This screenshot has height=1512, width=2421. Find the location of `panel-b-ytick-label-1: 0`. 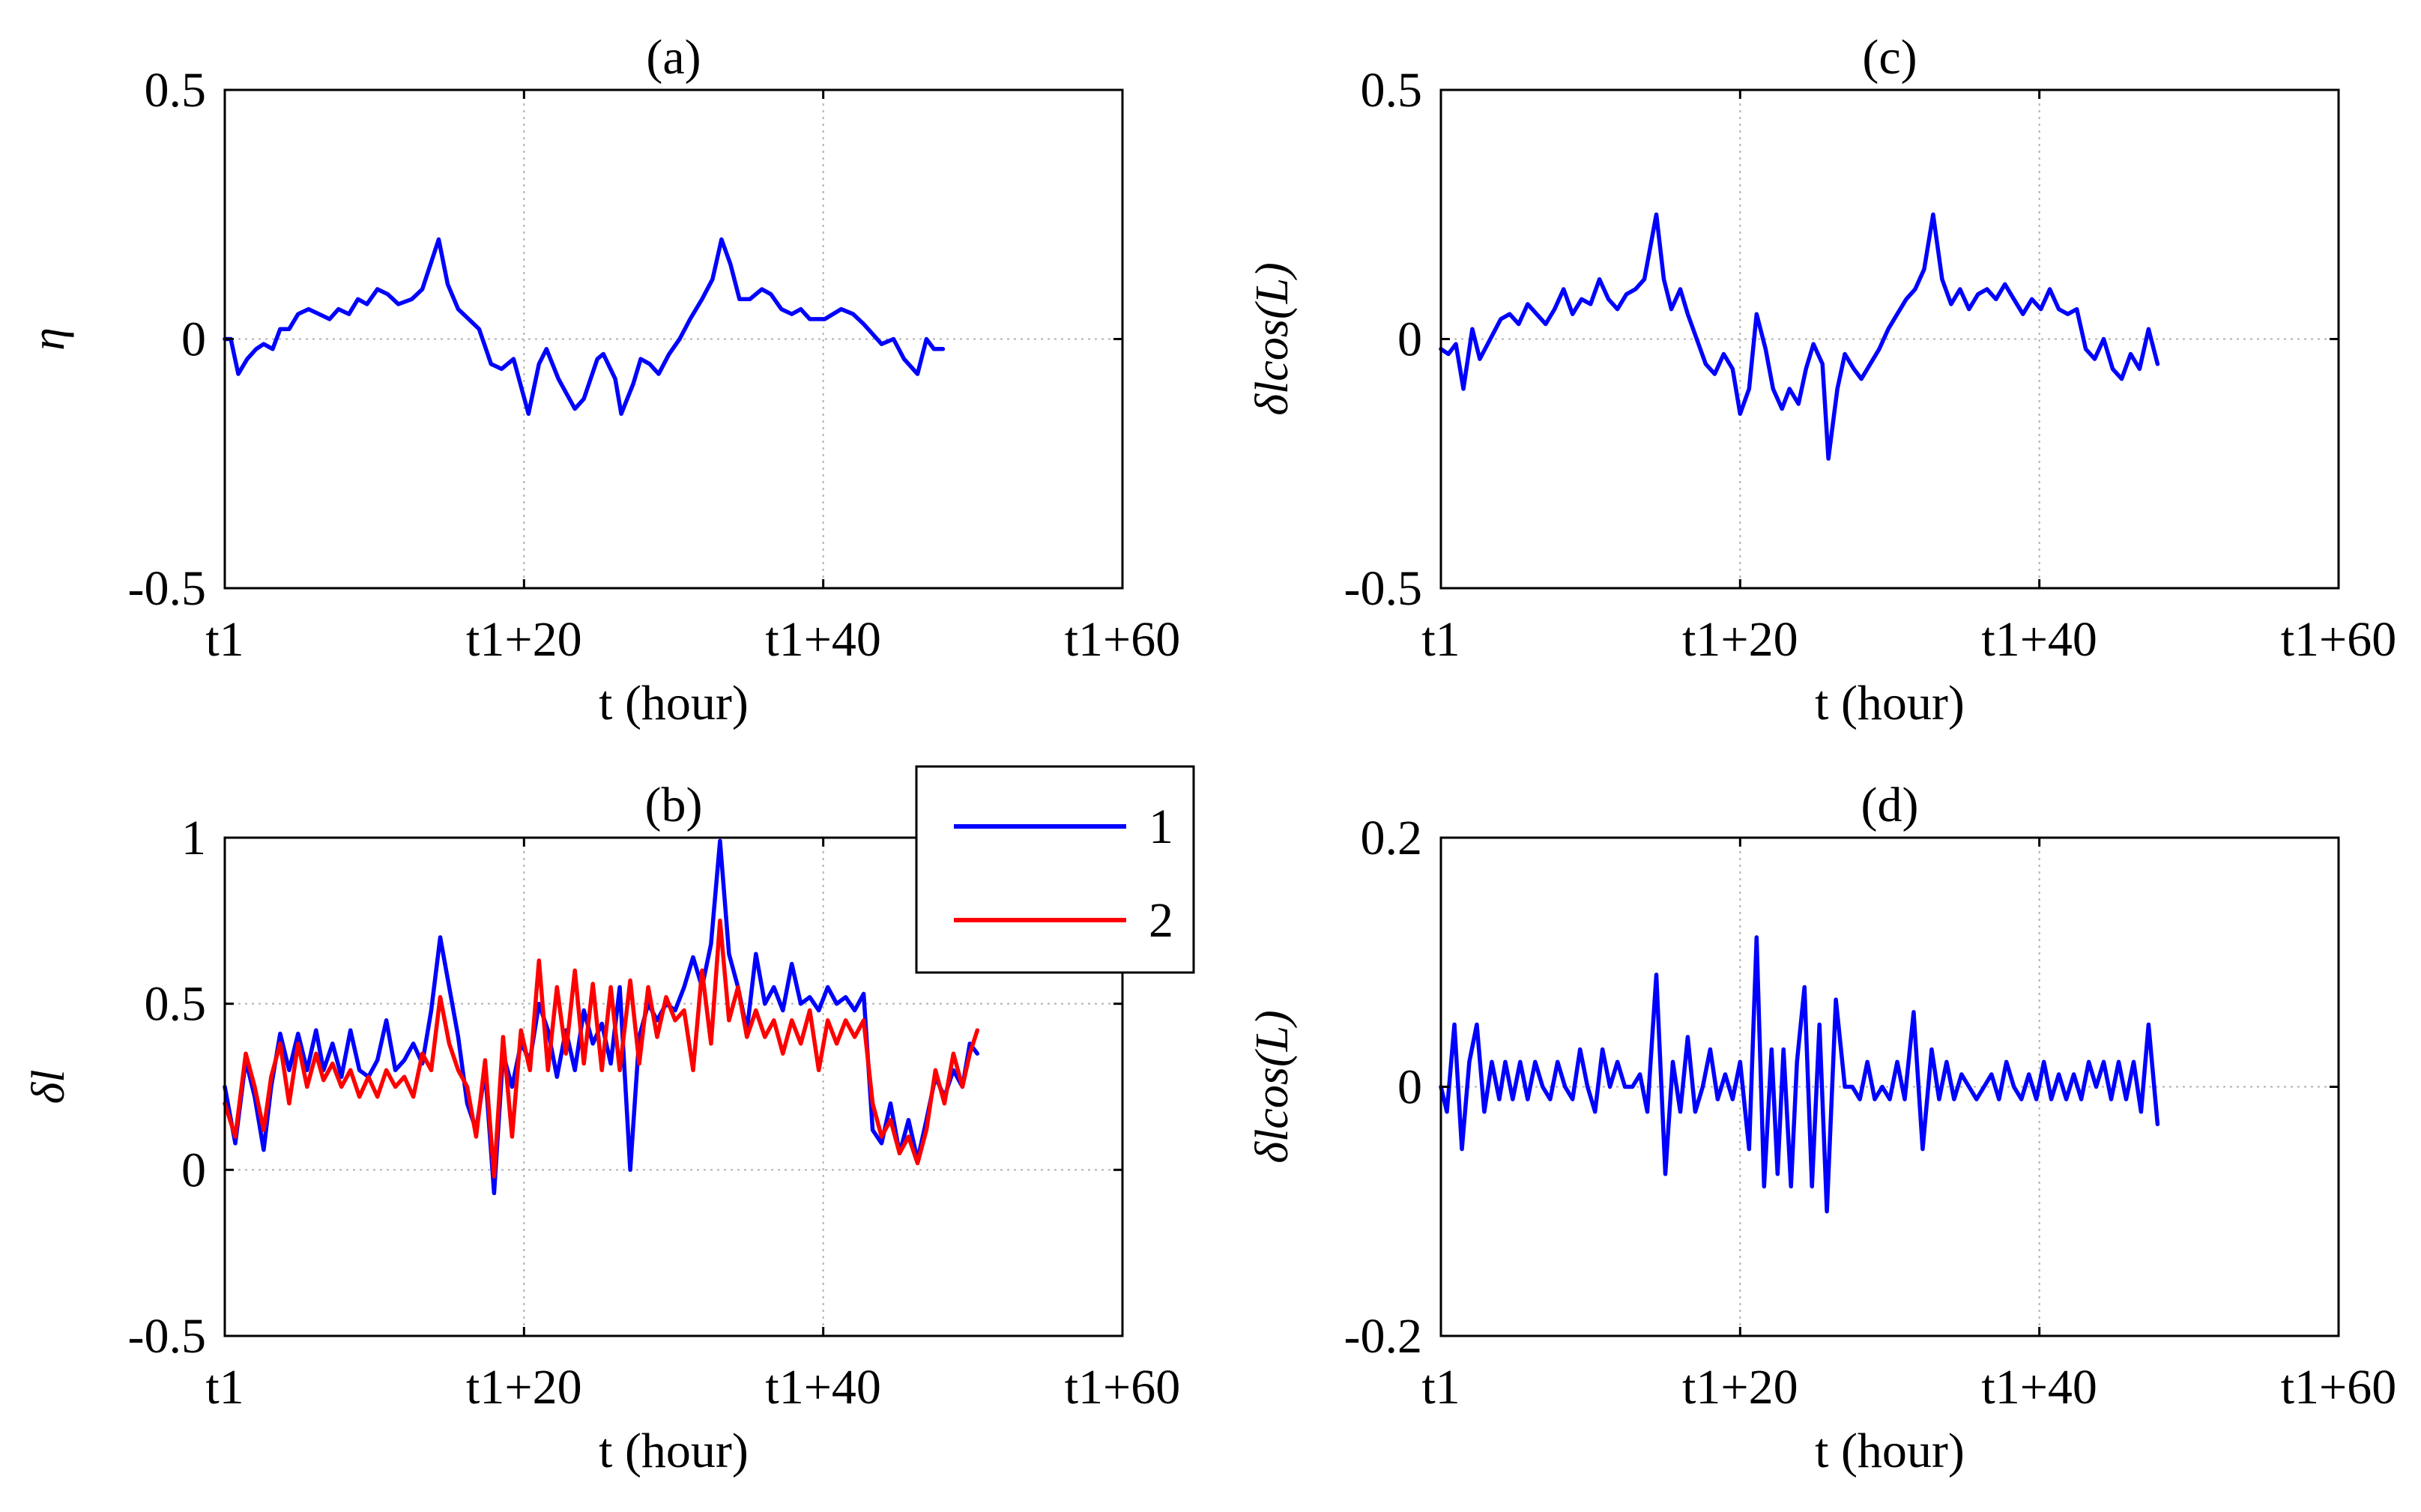

panel-b-ytick-label-1: 0 is located at coordinates (193, 1170).